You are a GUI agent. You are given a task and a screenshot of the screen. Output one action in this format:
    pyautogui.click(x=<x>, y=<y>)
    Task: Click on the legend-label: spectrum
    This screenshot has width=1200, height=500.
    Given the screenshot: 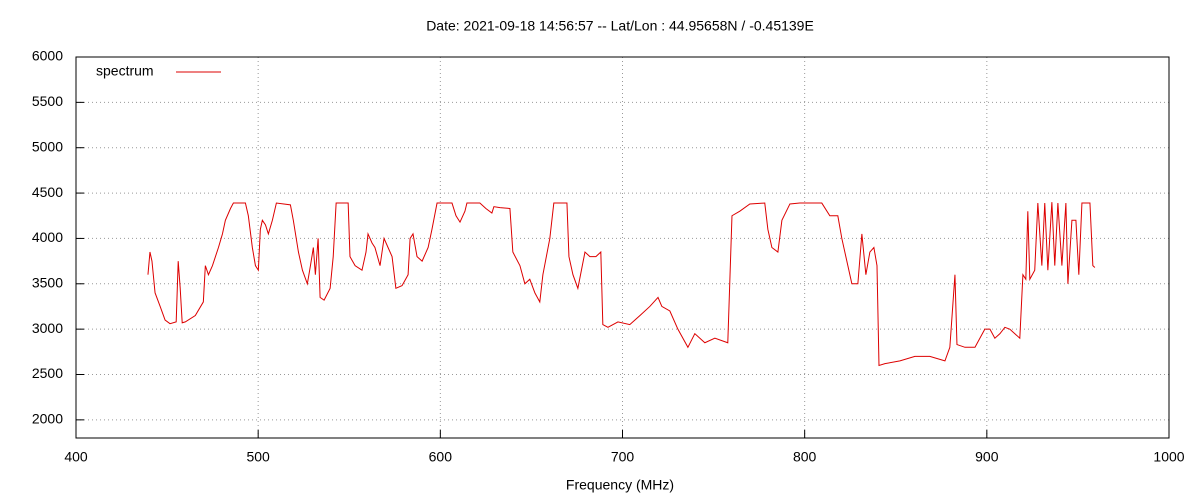 What is the action you would take?
    pyautogui.click(x=125, y=71)
    